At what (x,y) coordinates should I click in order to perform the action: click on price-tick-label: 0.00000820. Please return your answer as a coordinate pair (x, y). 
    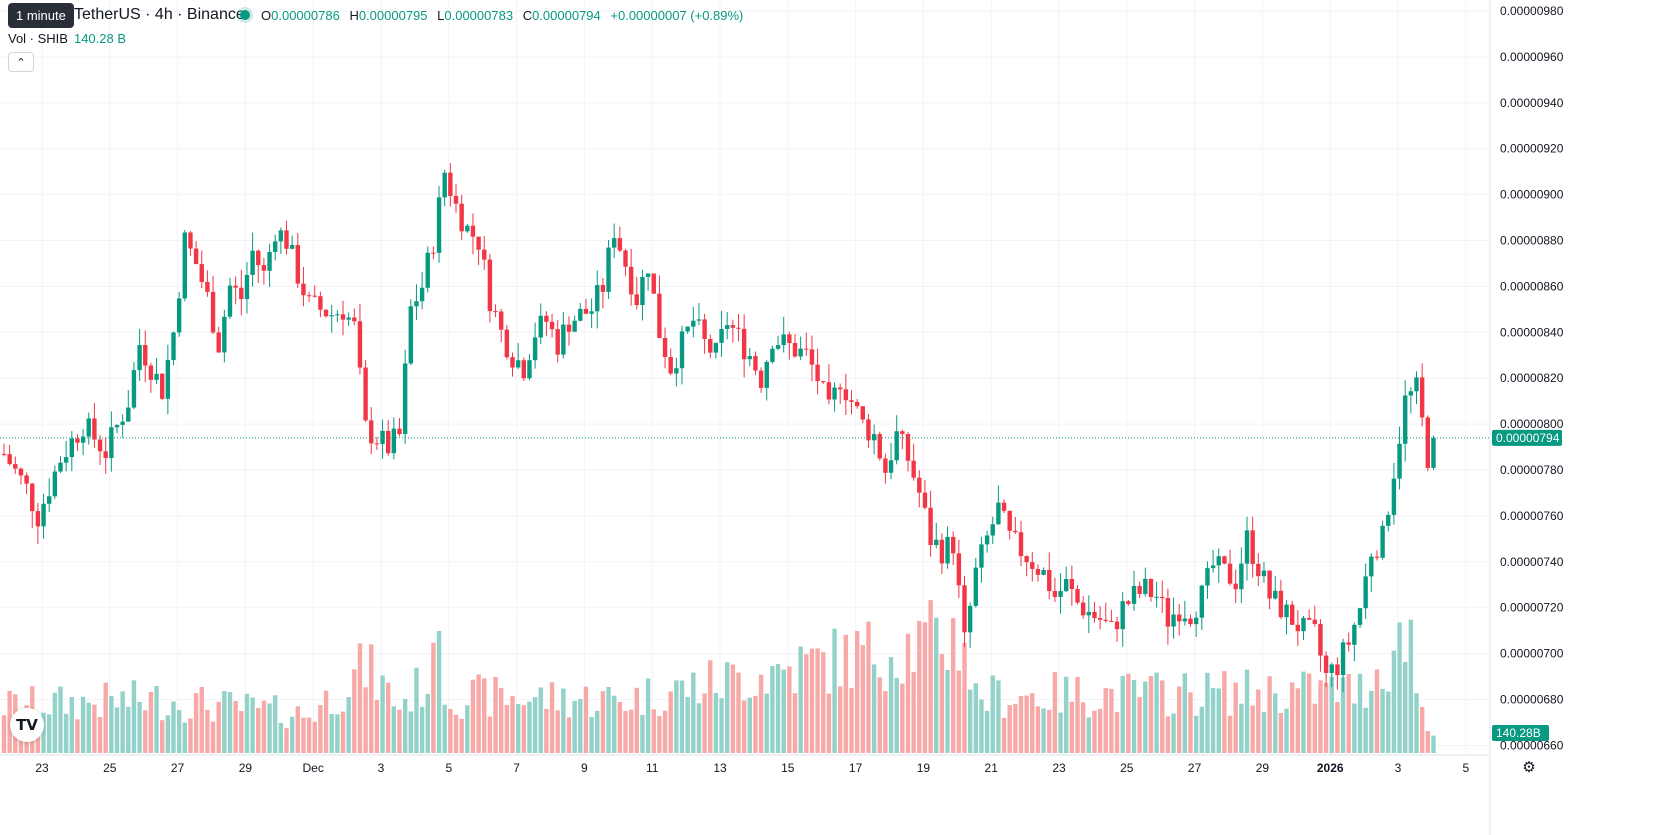
    Looking at the image, I should click on (1532, 378).